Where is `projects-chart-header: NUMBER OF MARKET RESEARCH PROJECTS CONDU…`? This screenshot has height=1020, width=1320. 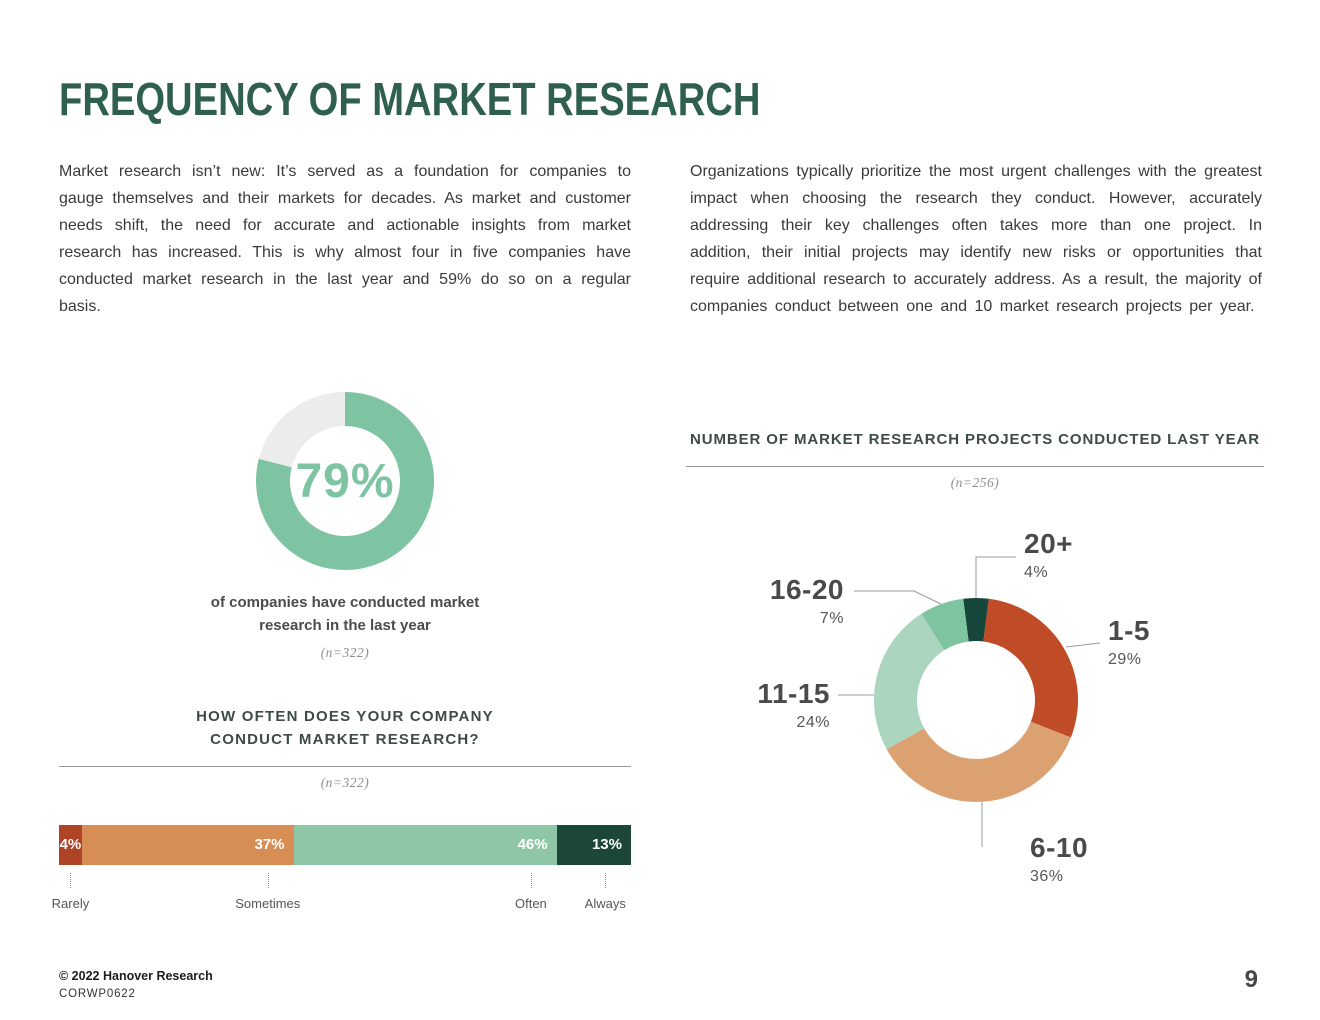
projects-chart-header: NUMBER OF MARKET RESEARCH PROJECTS CONDU… is located at coordinates (975, 448).